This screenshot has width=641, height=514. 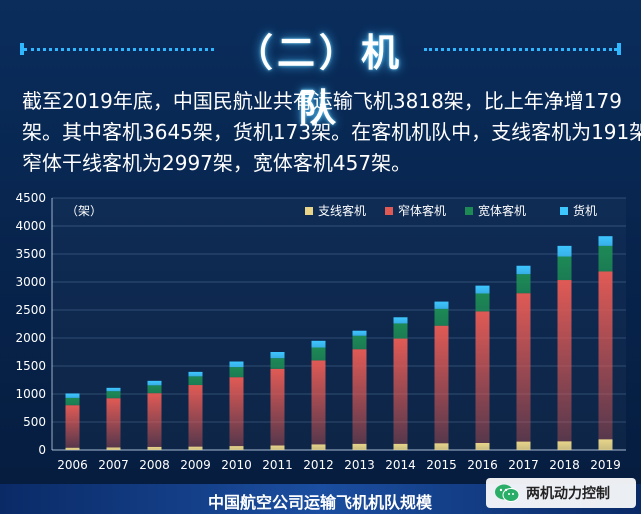 I want to click on x-tick-label: 2016, so click(x=482, y=465).